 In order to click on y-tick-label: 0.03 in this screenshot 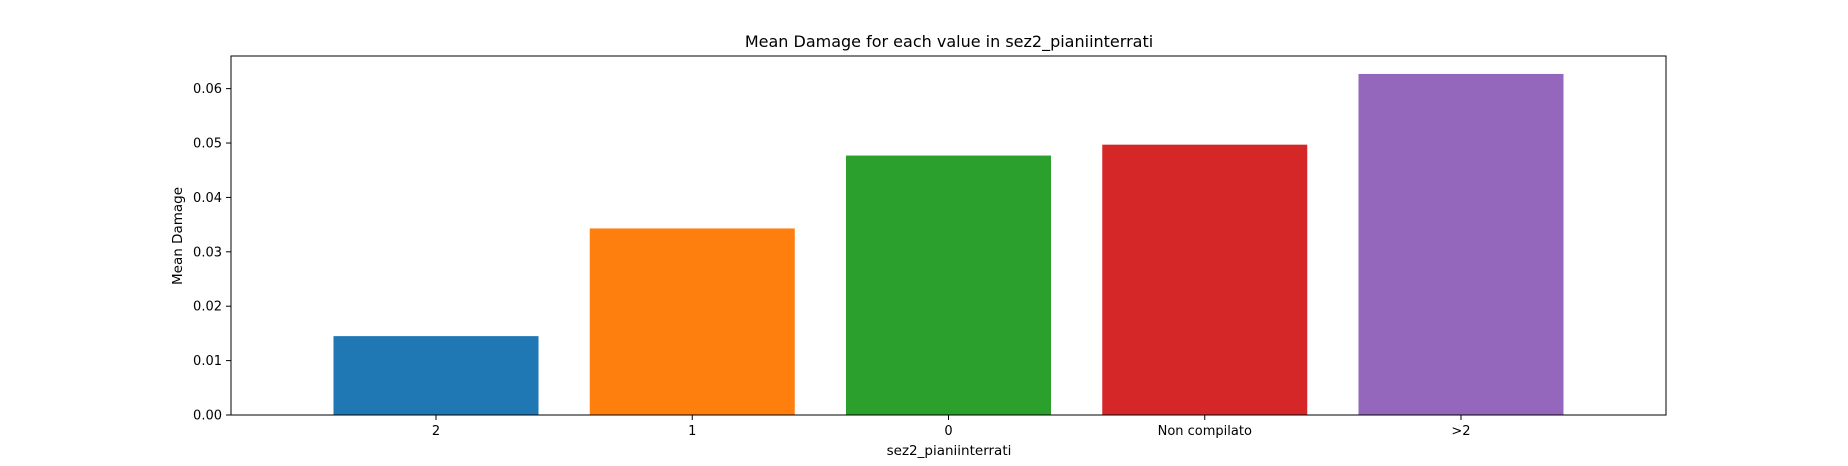, I will do `click(207, 252)`.